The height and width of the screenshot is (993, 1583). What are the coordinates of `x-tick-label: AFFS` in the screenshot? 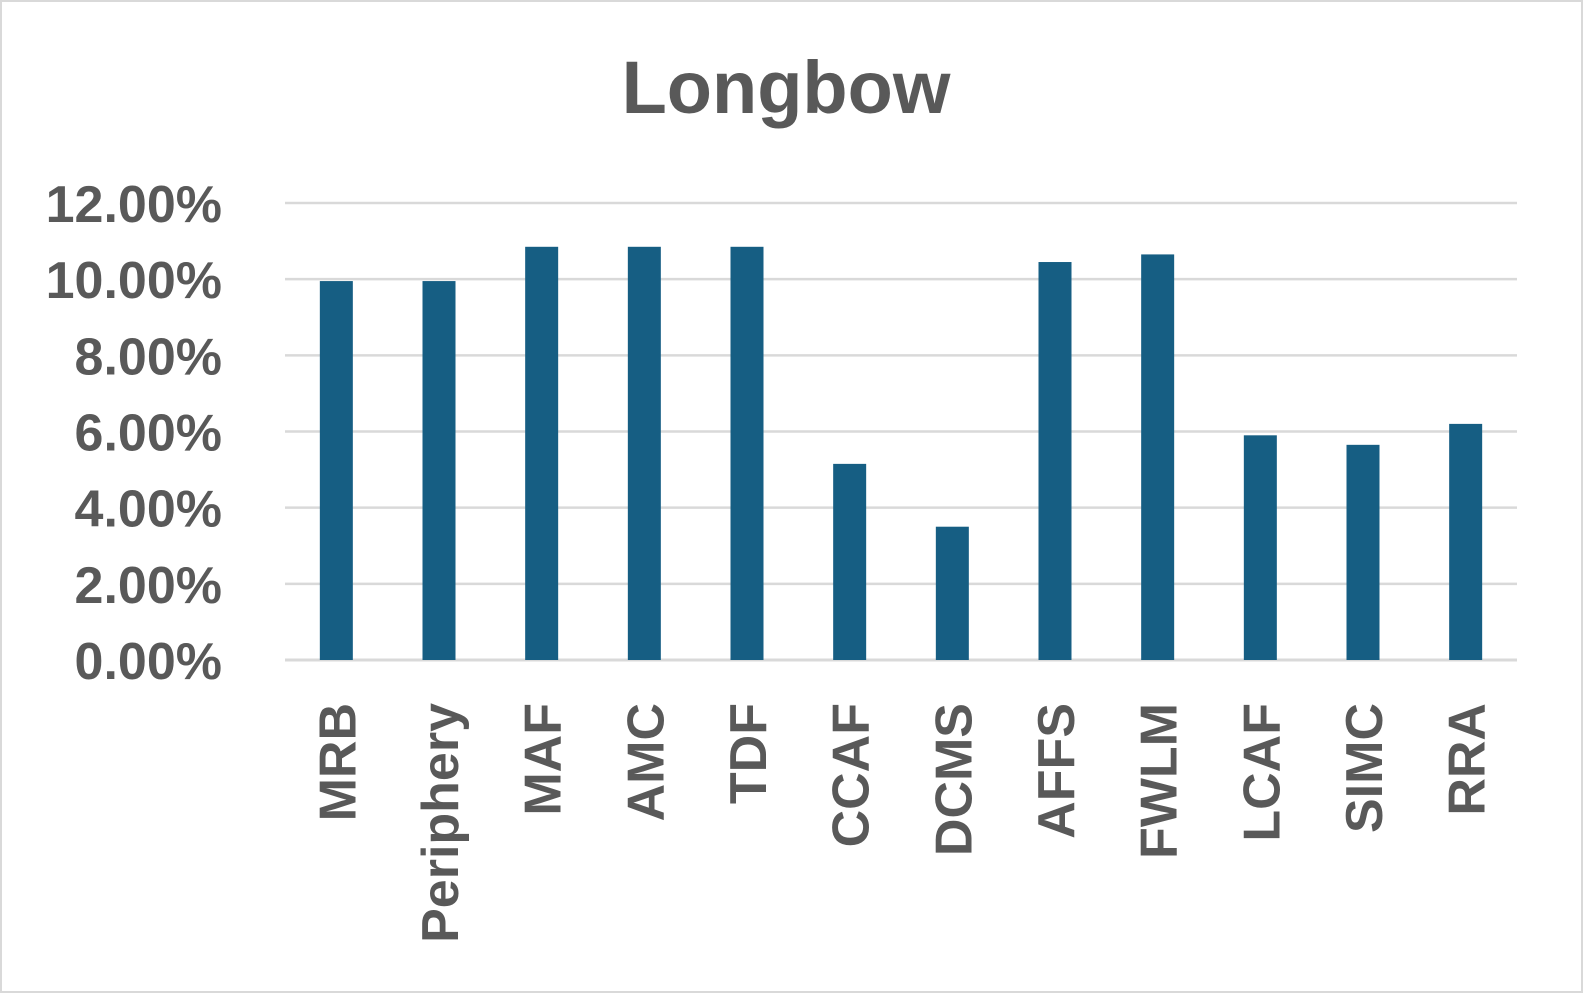 It's located at (1057, 771).